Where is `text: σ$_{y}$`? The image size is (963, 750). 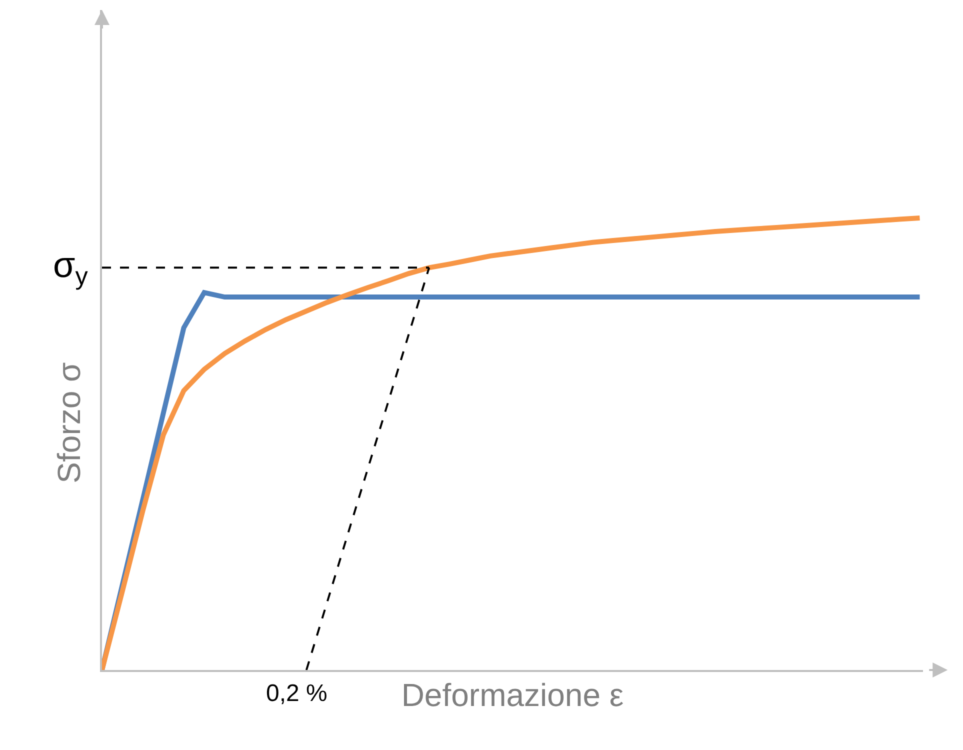
text: σ$_{y}$ is located at coordinates (70, 267).